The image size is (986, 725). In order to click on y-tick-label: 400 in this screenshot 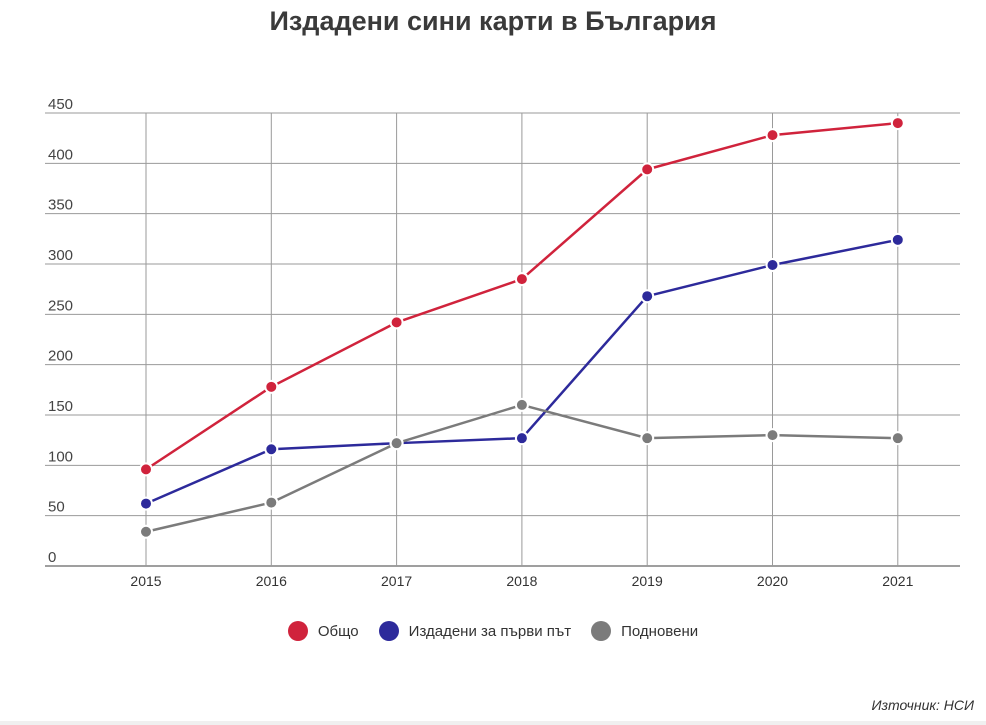, I will do `click(60, 154)`.